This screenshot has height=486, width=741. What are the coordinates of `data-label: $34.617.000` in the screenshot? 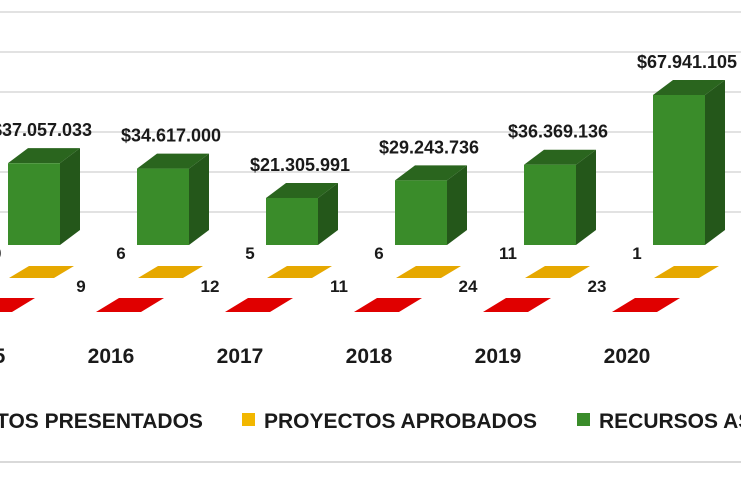 It's located at (171, 136).